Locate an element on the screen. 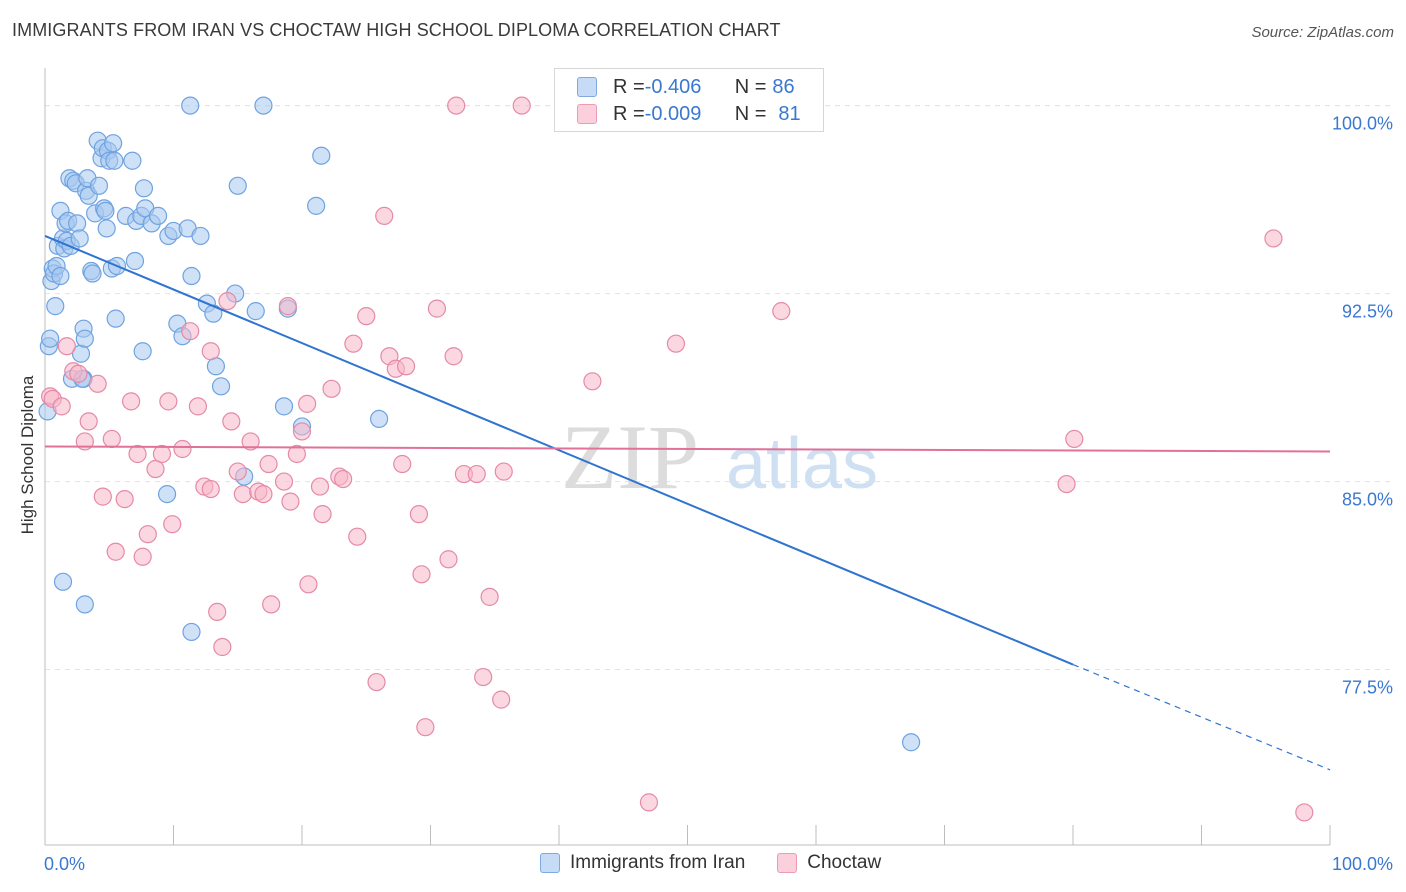 The width and height of the screenshot is (1406, 892). source-label: Source: ZipAtlas.com is located at coordinates (1322, 32).